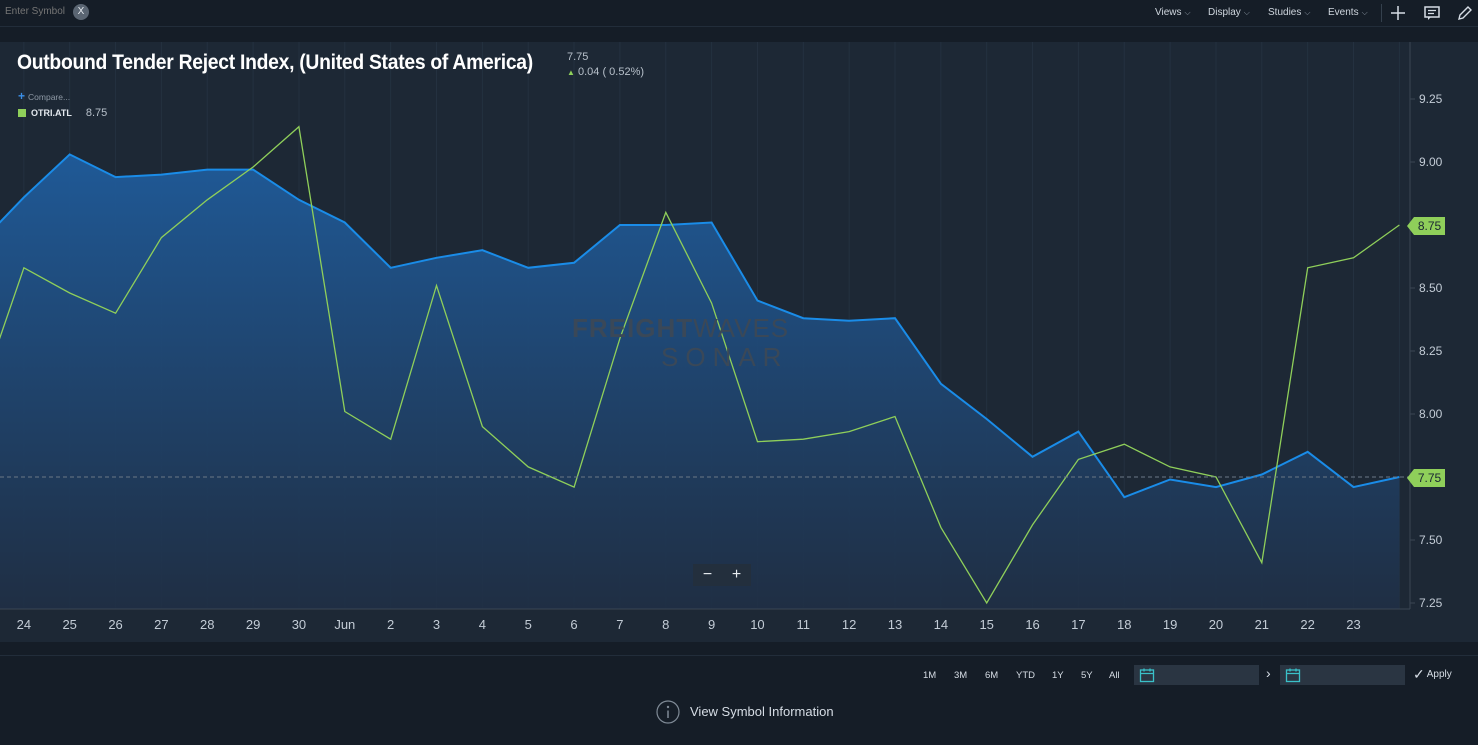 The height and width of the screenshot is (745, 1478). Describe the element at coordinates (707, 574) in the screenshot. I see `zoom-out-button: −` at that location.